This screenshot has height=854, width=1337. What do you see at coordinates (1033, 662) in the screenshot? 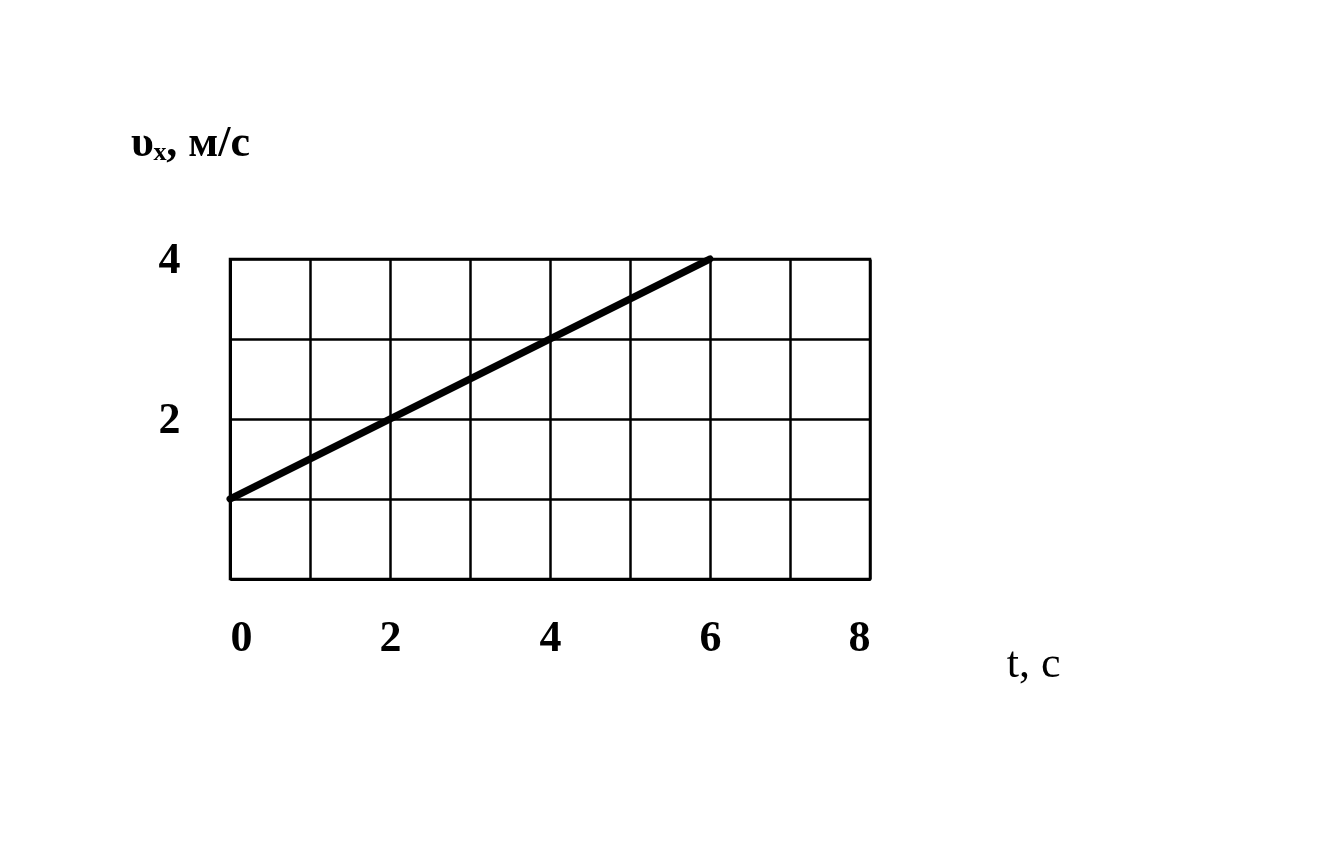
I see `x-axis-title: t, с` at bounding box center [1033, 662].